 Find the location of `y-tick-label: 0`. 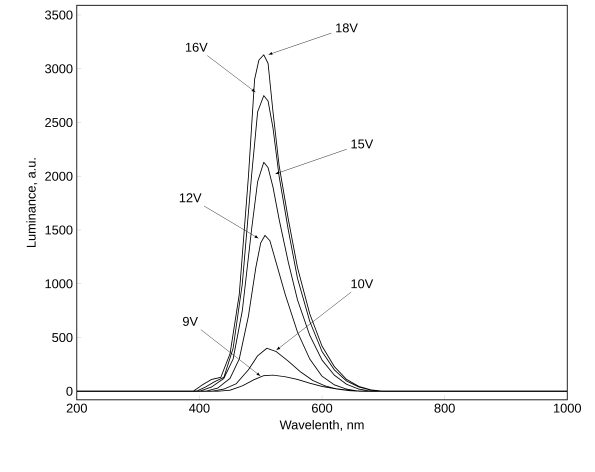

y-tick-label: 0 is located at coordinates (69, 391).